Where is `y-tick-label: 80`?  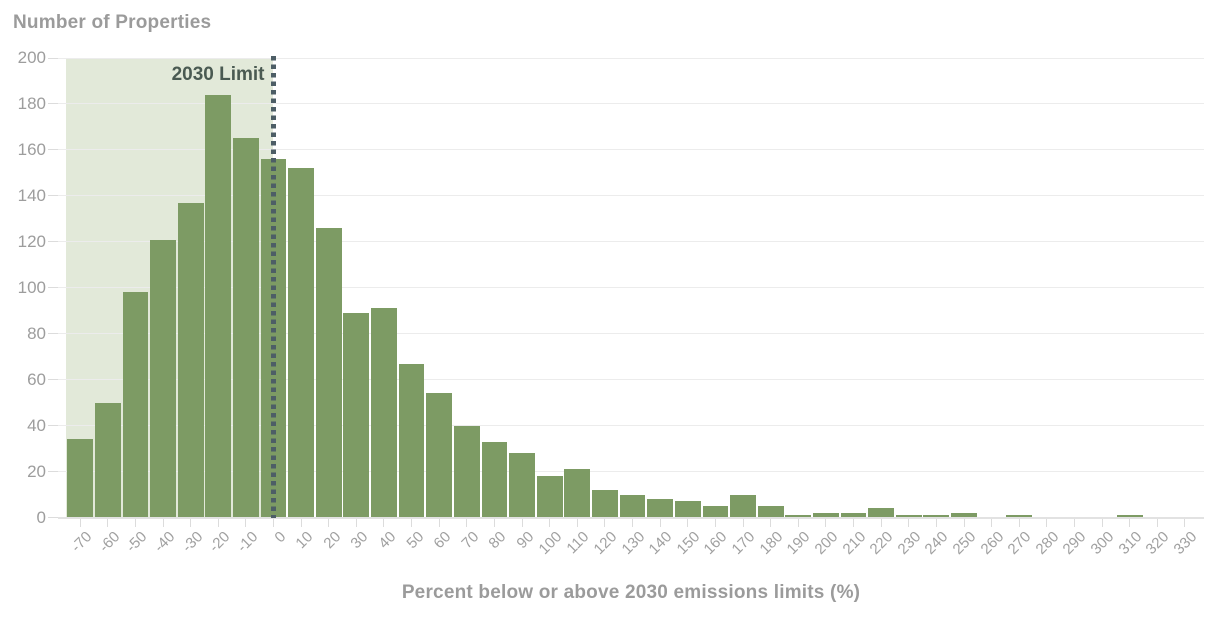 y-tick-label: 80 is located at coordinates (36, 333).